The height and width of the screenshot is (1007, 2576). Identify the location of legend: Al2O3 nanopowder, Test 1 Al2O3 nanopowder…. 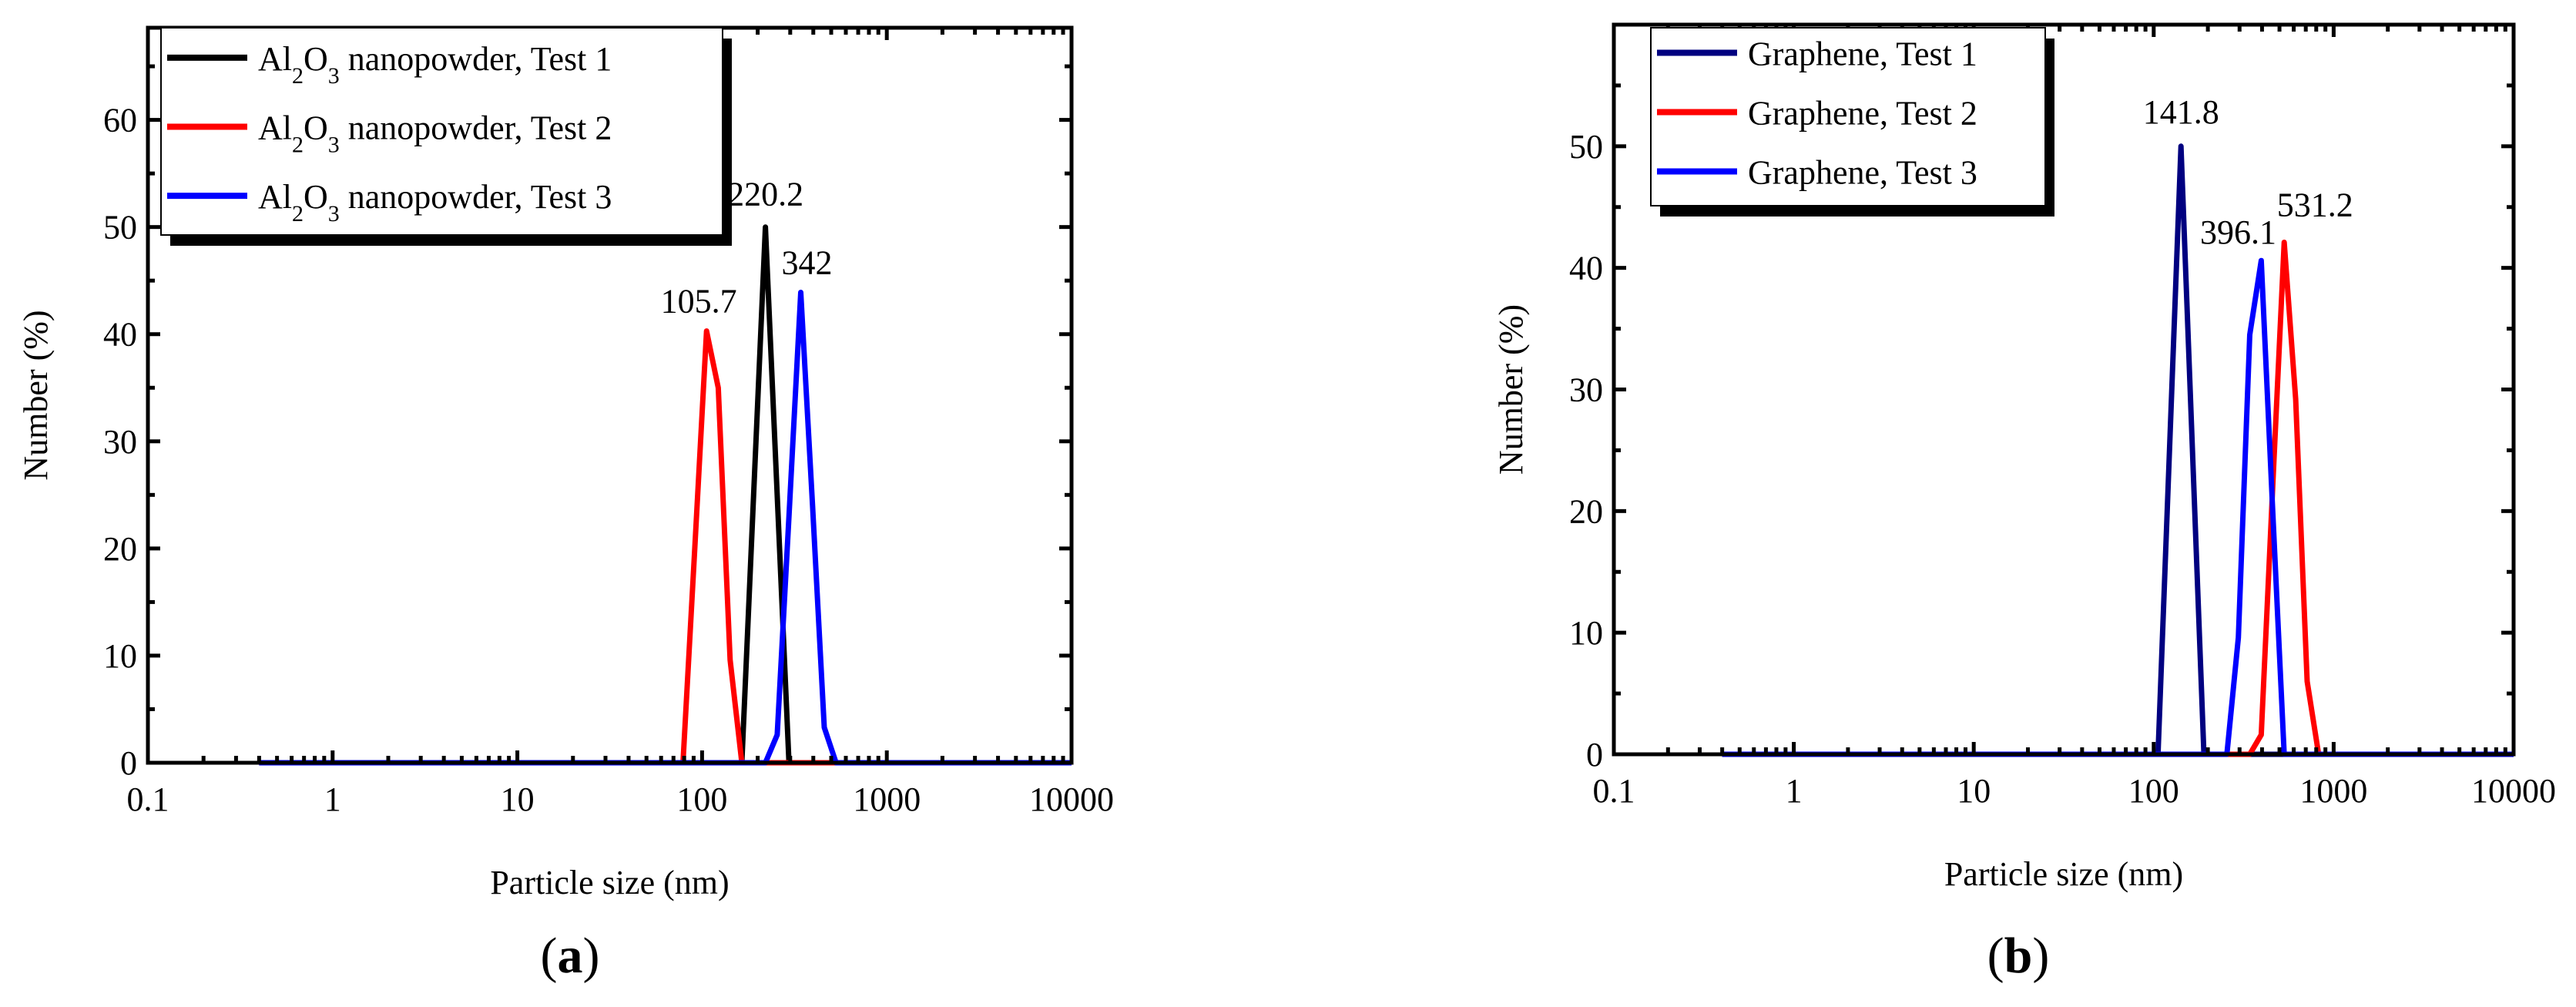
(446, 136).